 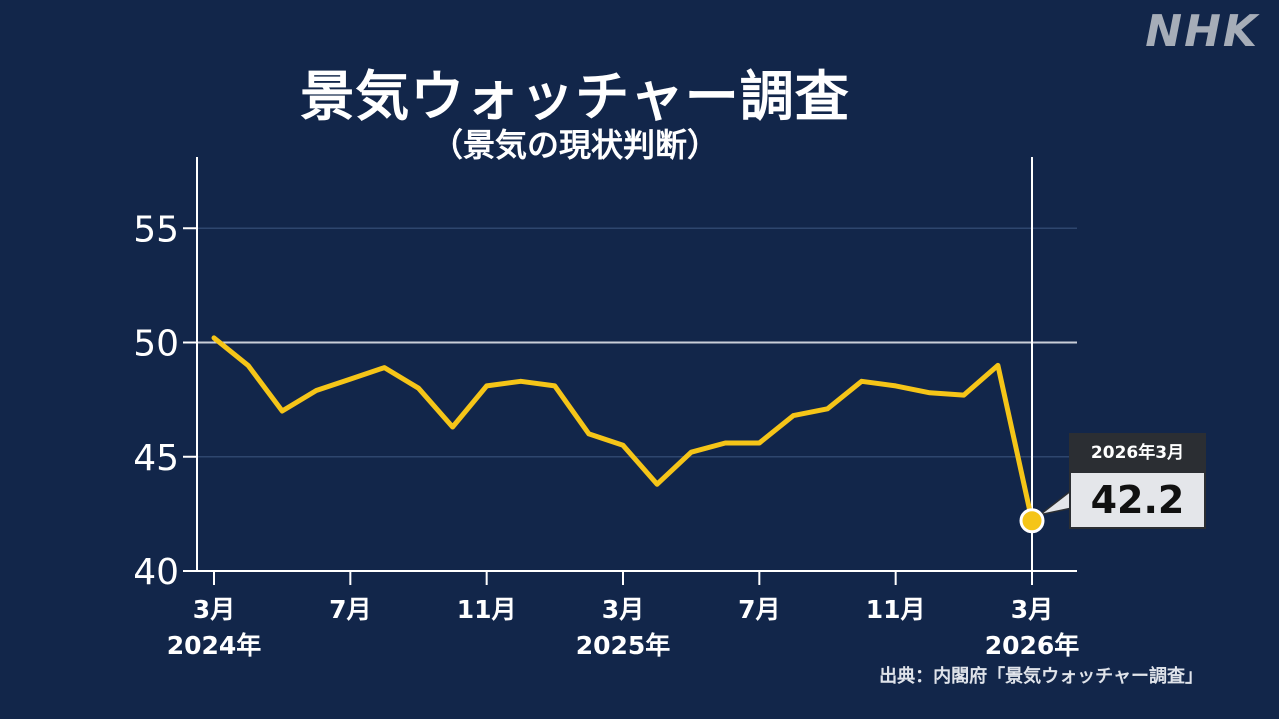 What do you see at coordinates (1137, 453) in the screenshot?
I see `callout-period: 2026年3月` at bounding box center [1137, 453].